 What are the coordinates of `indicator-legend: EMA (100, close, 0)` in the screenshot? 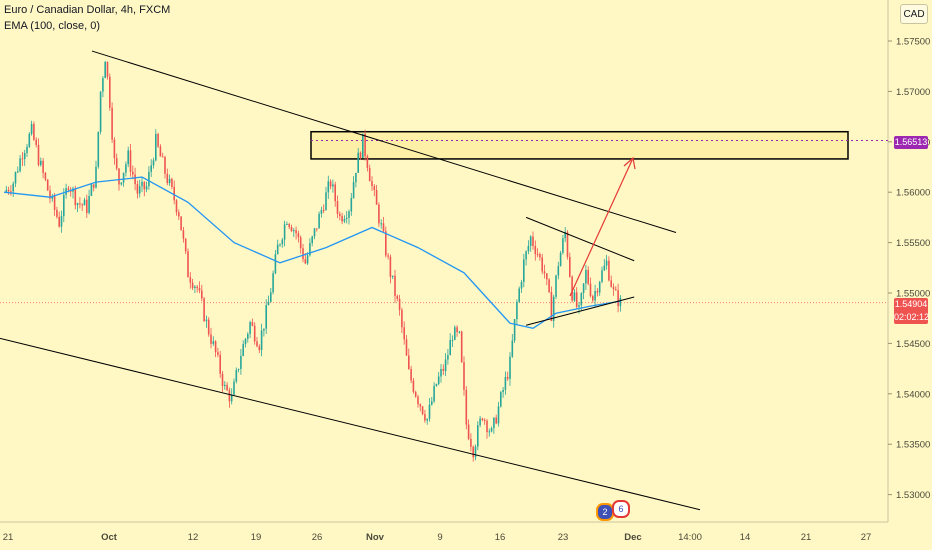 It's located at (52, 26).